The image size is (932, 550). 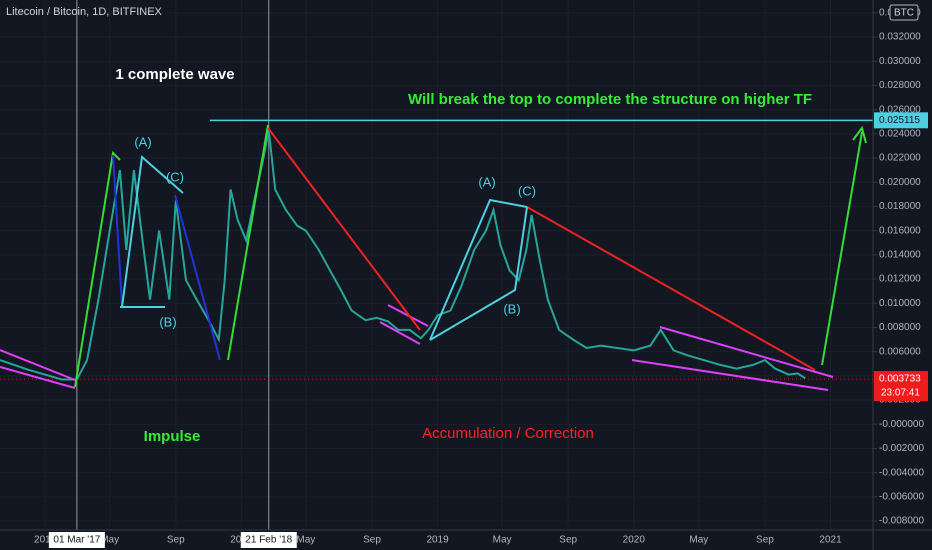 I want to click on y-tick-label: 0.024000, so click(x=900, y=133).